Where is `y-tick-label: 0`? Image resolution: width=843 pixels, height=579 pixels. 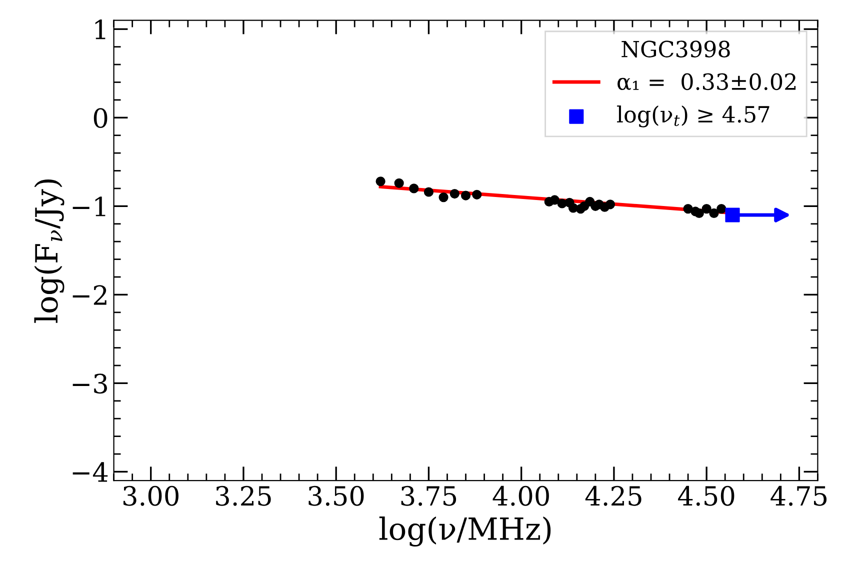 y-tick-label: 0 is located at coordinates (101, 118).